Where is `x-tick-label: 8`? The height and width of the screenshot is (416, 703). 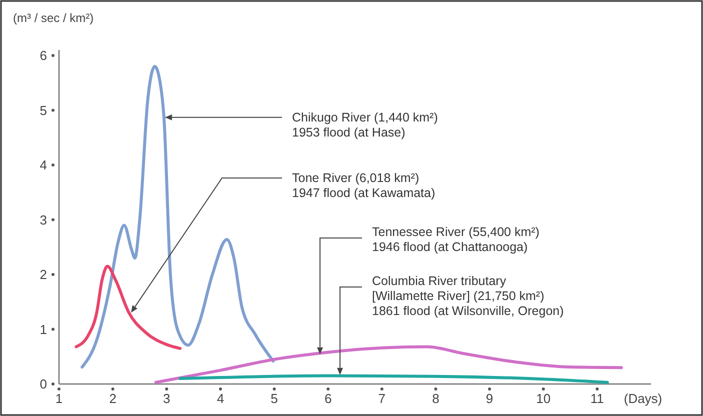 x-tick-label: 8 is located at coordinates (436, 398).